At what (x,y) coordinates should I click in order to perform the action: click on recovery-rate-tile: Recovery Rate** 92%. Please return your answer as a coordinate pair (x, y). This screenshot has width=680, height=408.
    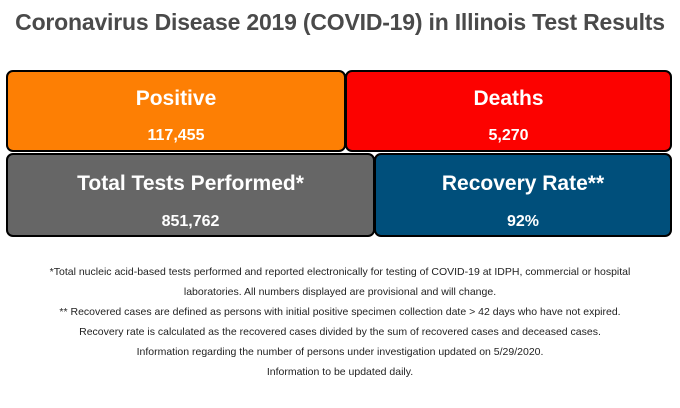
    Looking at the image, I should click on (523, 195).